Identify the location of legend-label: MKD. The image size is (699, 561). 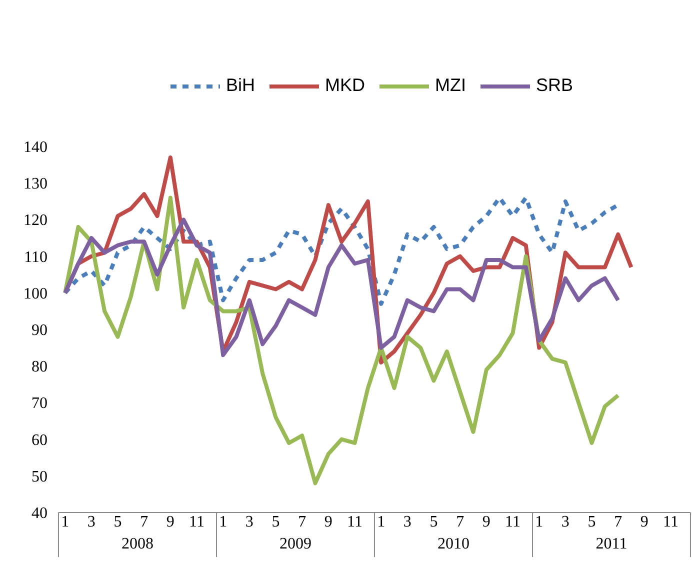
(345, 85).